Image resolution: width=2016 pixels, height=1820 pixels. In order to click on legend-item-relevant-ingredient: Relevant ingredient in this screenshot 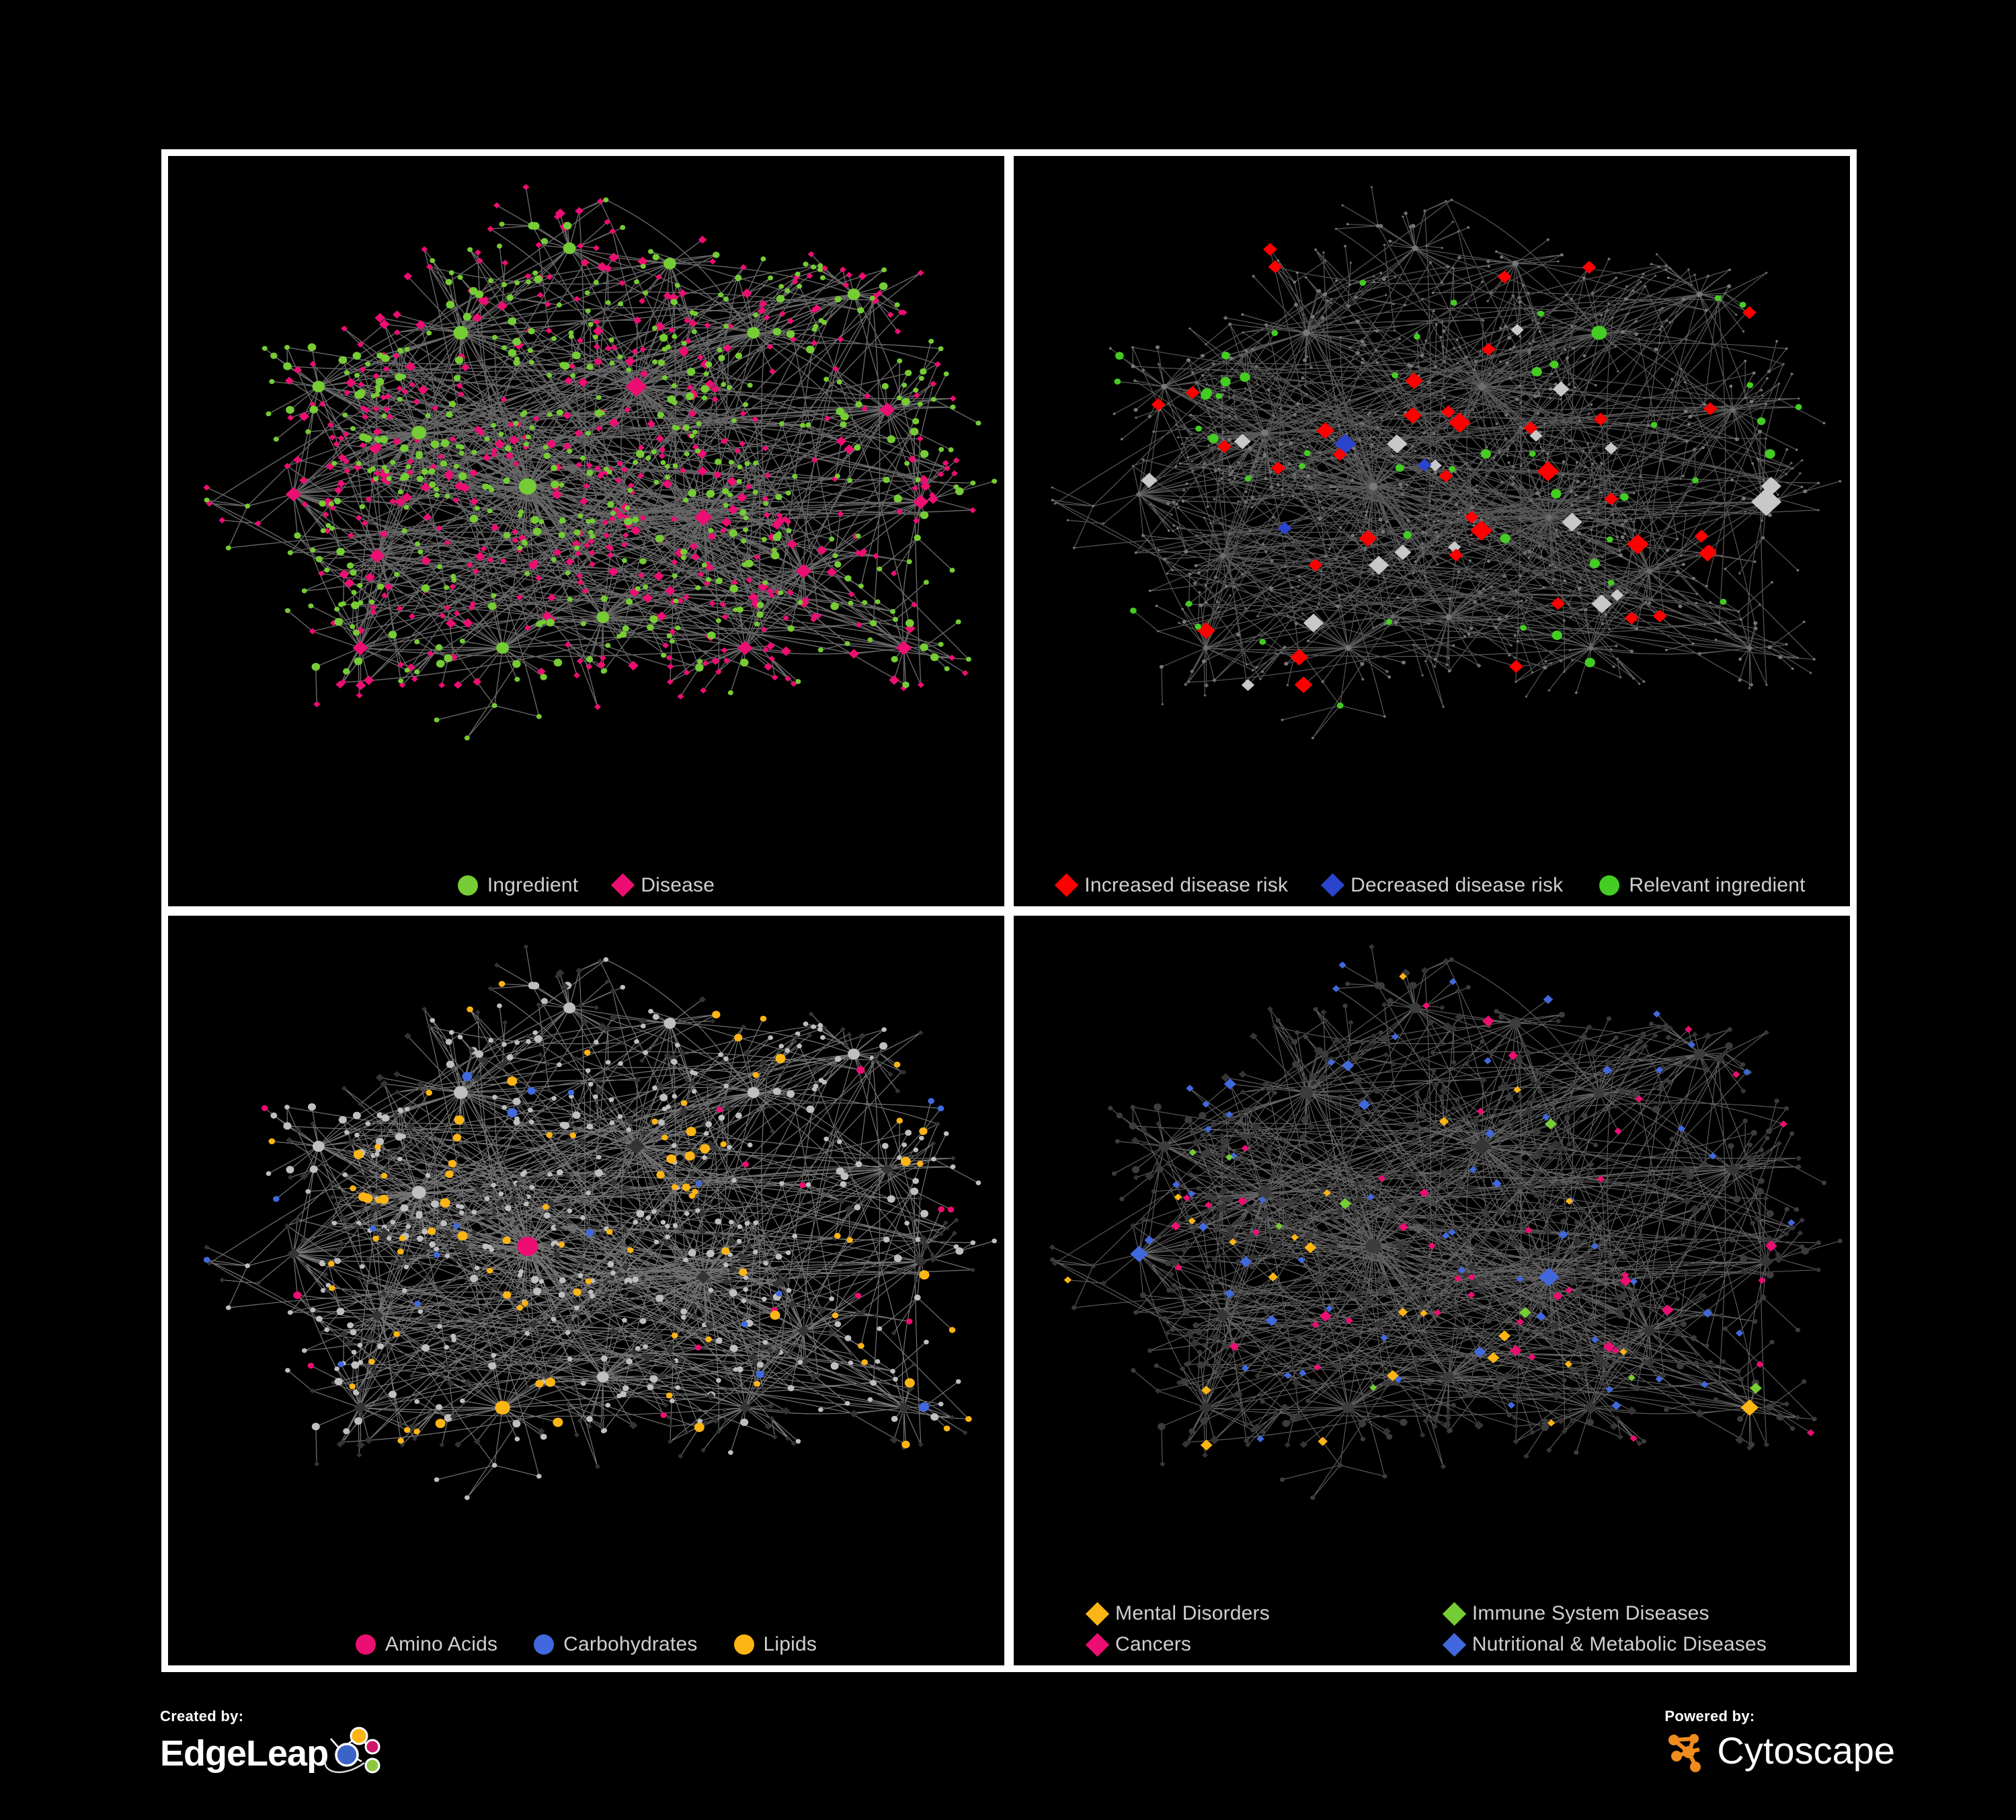, I will do `click(1702, 885)`.